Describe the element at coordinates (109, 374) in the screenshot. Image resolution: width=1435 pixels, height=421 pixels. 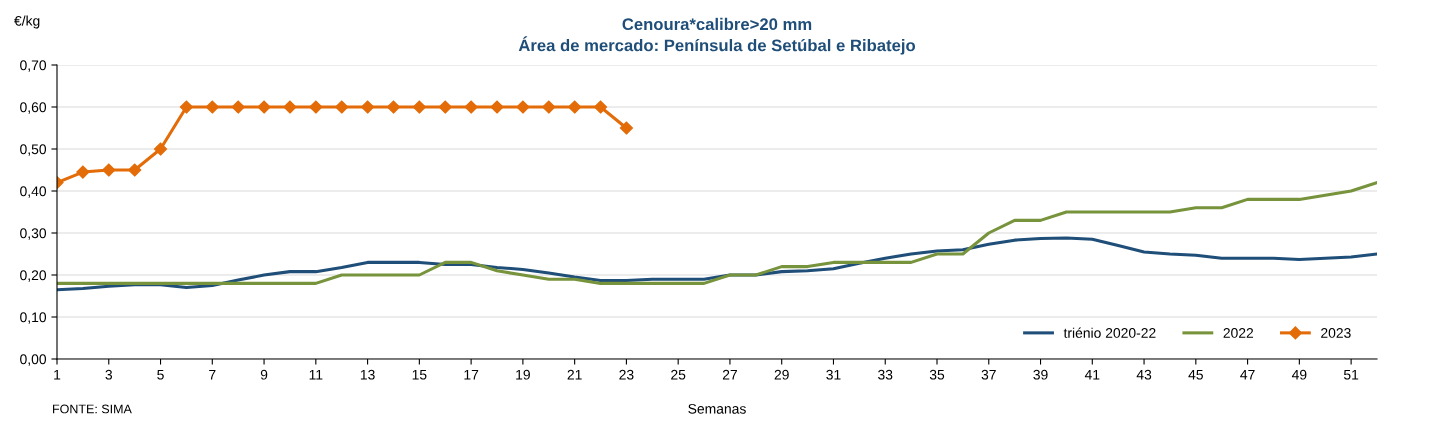
I see `x-tick-label: 3` at that location.